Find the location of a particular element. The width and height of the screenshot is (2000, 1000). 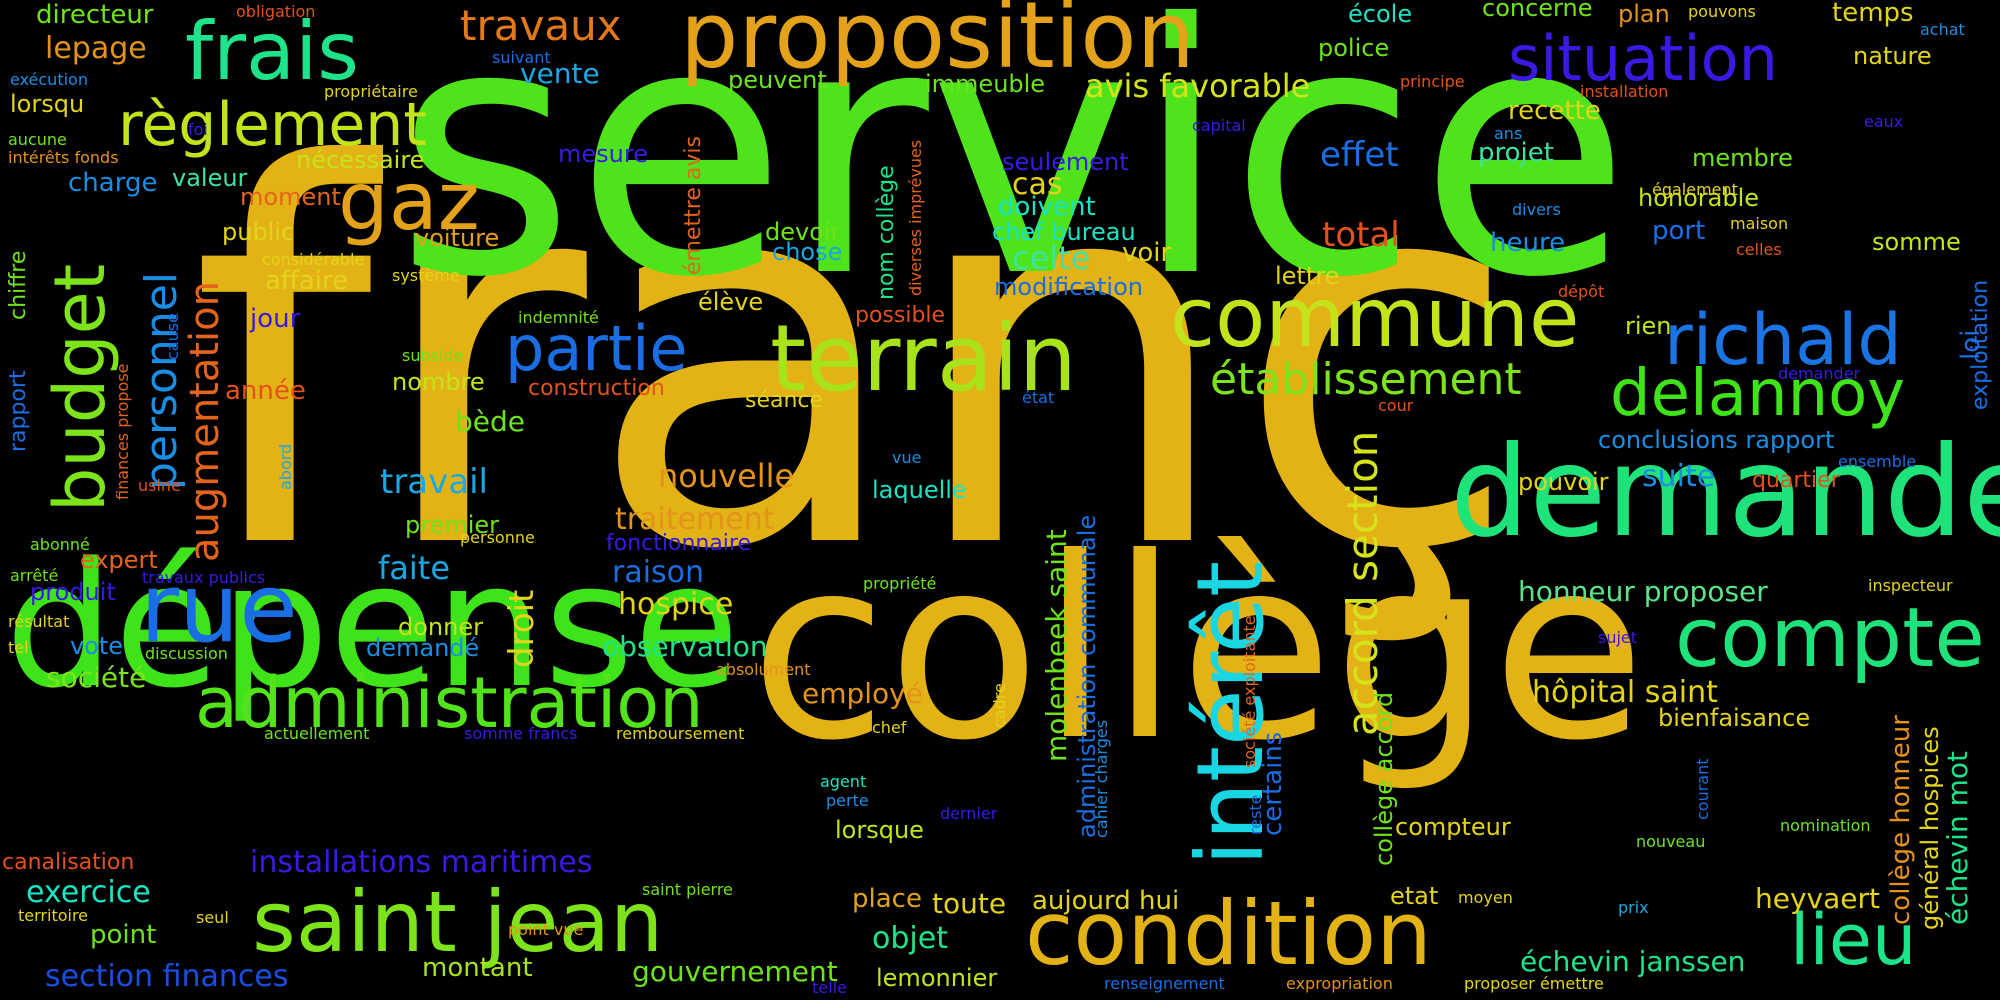

word: produit is located at coordinates (73, 592).